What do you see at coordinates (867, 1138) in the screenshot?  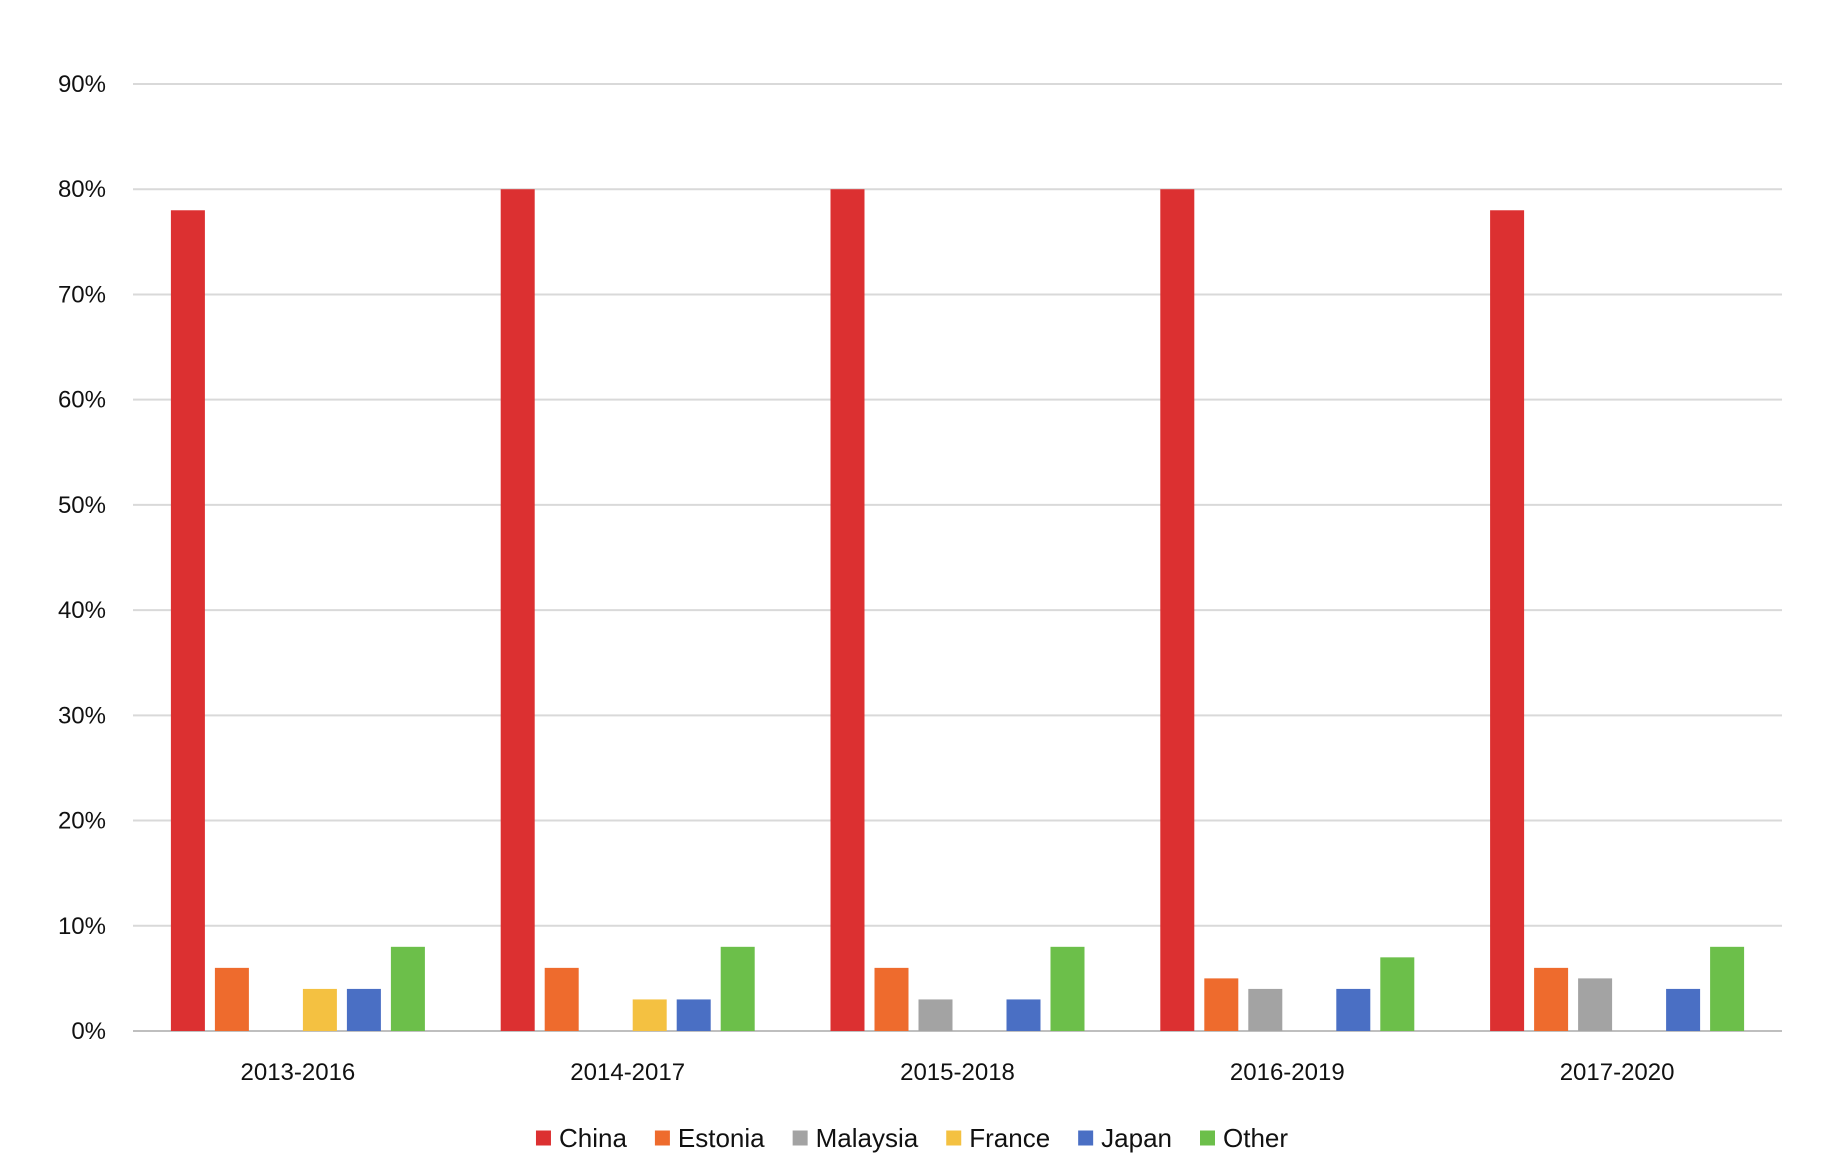 I see `legend-label: Malaysia` at bounding box center [867, 1138].